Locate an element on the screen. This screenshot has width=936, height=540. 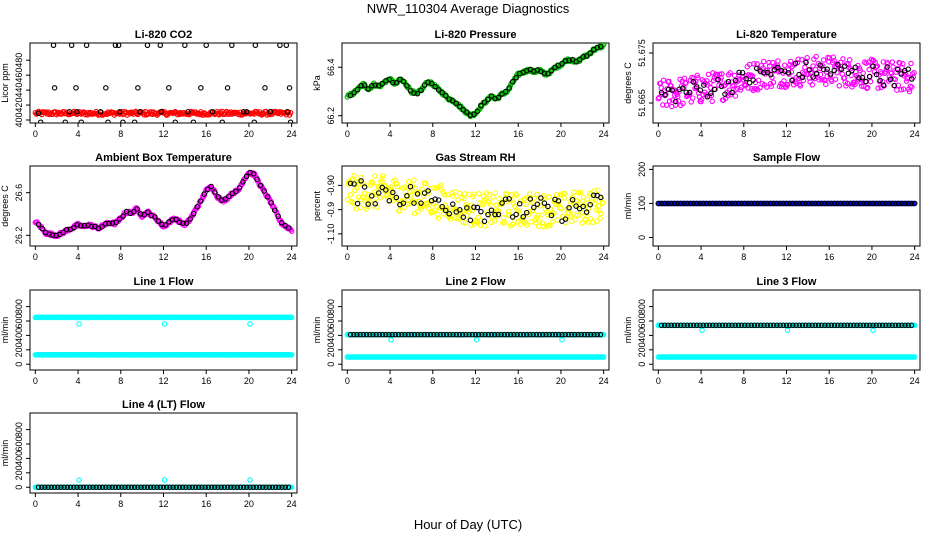
x-tick-label: 24 is located at coordinates (292, 134).